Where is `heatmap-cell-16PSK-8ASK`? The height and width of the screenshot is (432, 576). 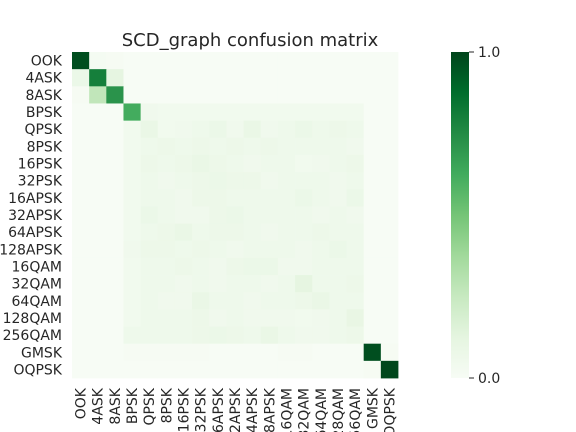 heatmap-cell-16PSK-8ASK is located at coordinates (115, 163).